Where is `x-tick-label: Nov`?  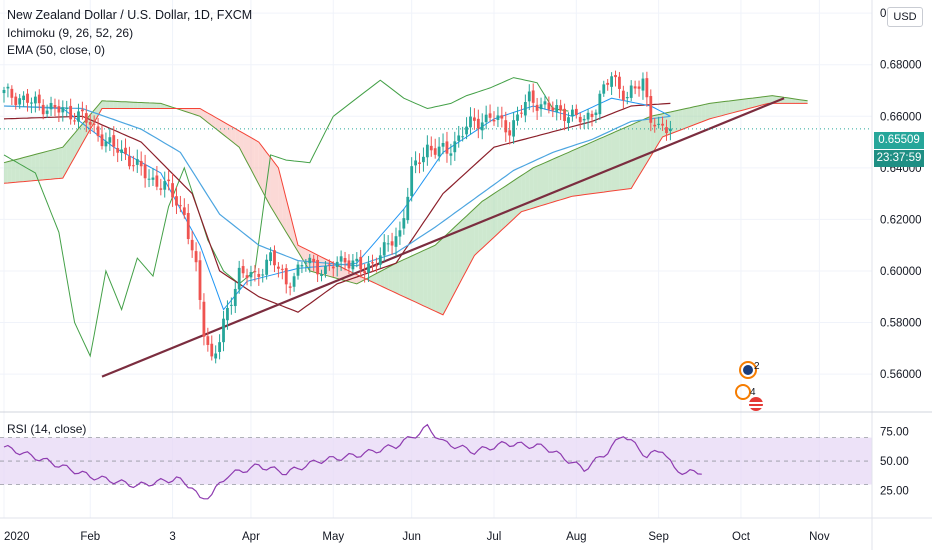 x-tick-label: Nov is located at coordinates (819, 537).